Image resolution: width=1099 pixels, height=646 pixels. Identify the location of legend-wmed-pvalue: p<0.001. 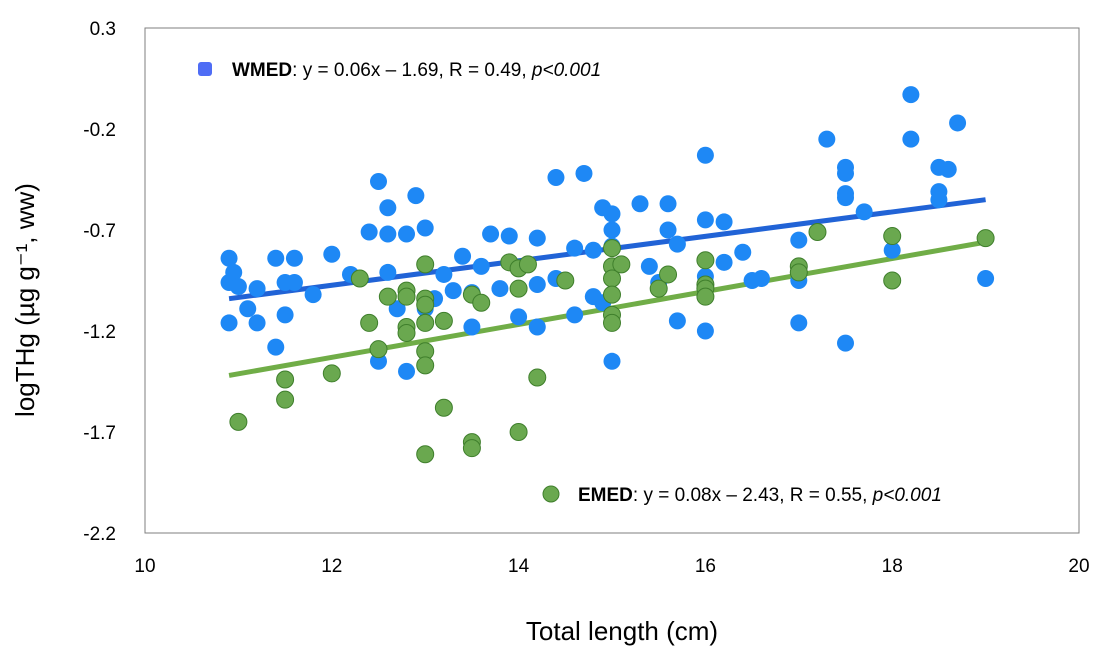
(566, 70).